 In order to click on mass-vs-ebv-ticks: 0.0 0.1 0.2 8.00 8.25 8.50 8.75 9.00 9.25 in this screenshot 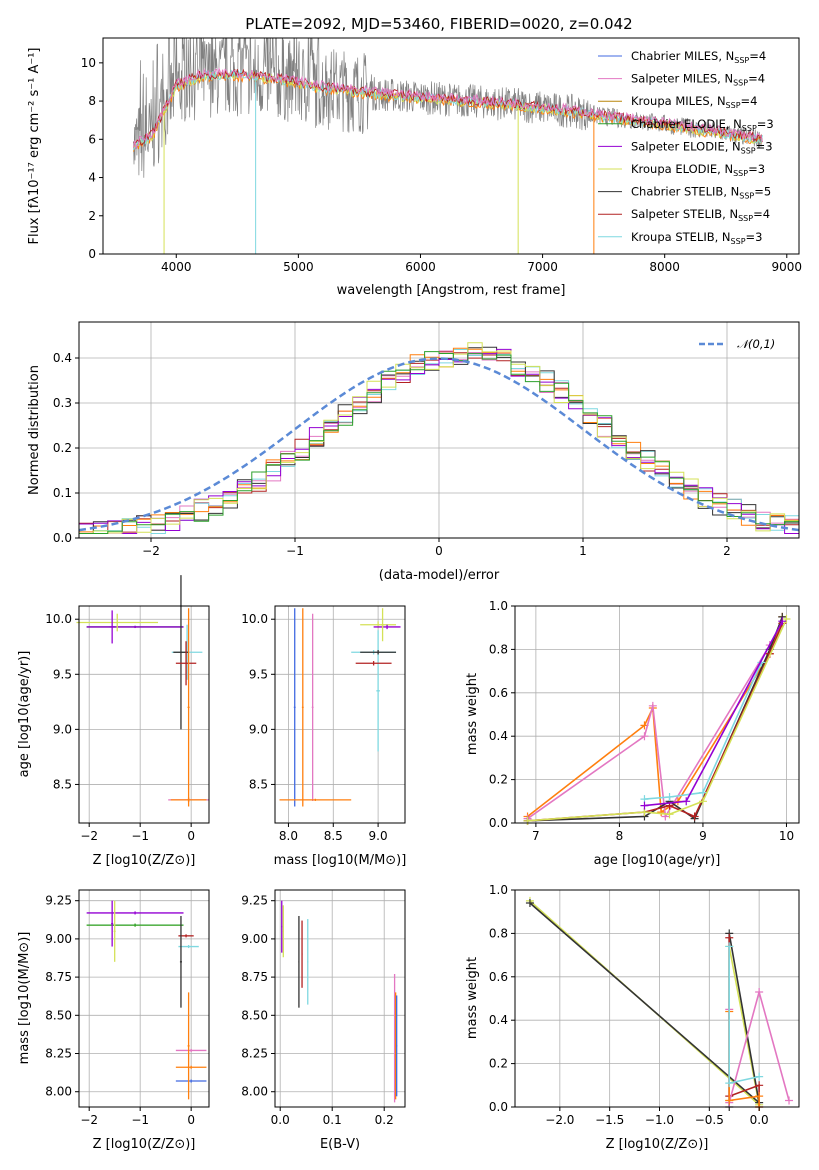, I will do `click(317, 1010)`.